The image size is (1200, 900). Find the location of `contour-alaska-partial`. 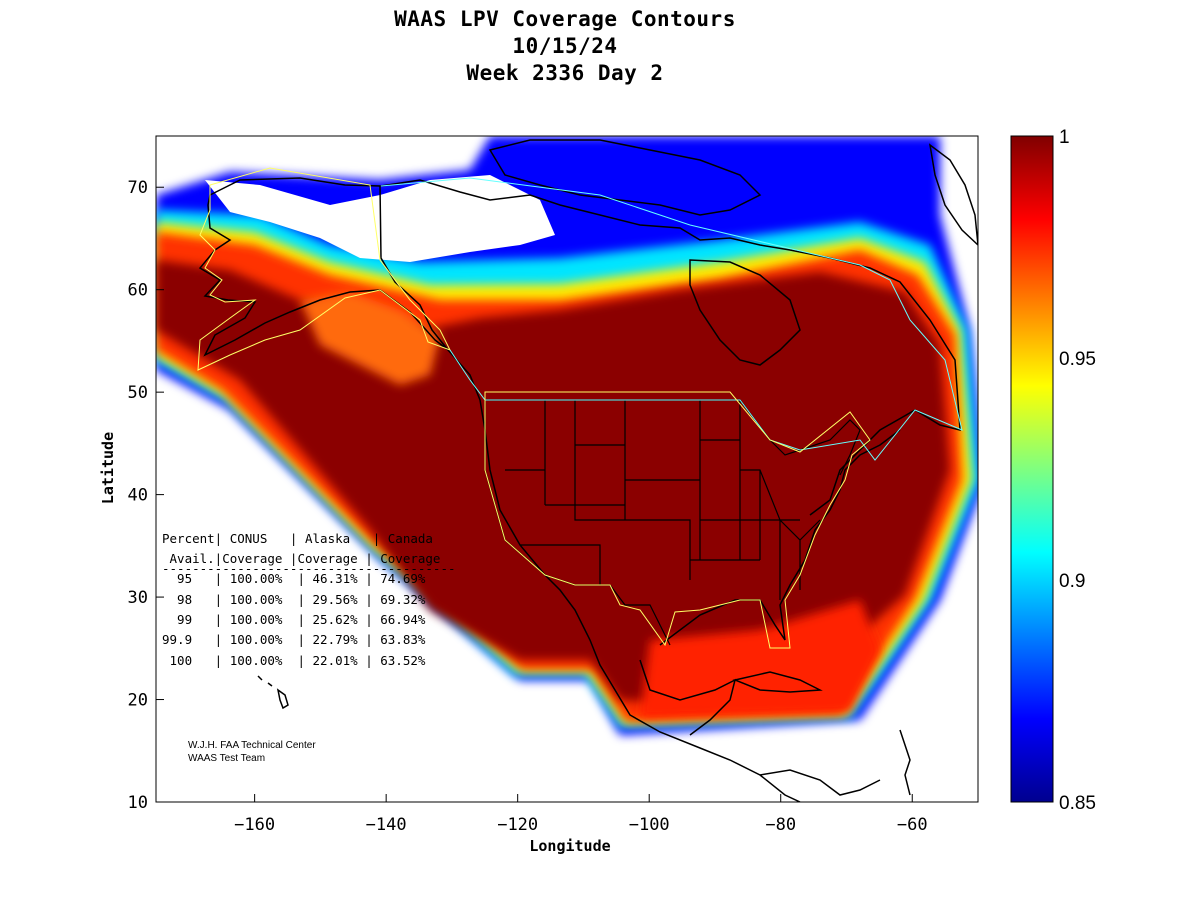

contour-alaska-partial is located at coordinates (370, 338).